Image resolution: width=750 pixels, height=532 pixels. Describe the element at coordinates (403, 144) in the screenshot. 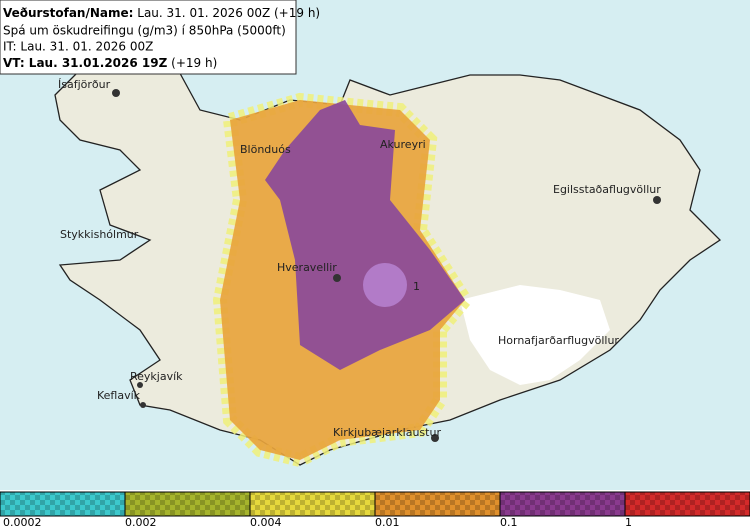

I see `place-label: Akureyri` at that location.